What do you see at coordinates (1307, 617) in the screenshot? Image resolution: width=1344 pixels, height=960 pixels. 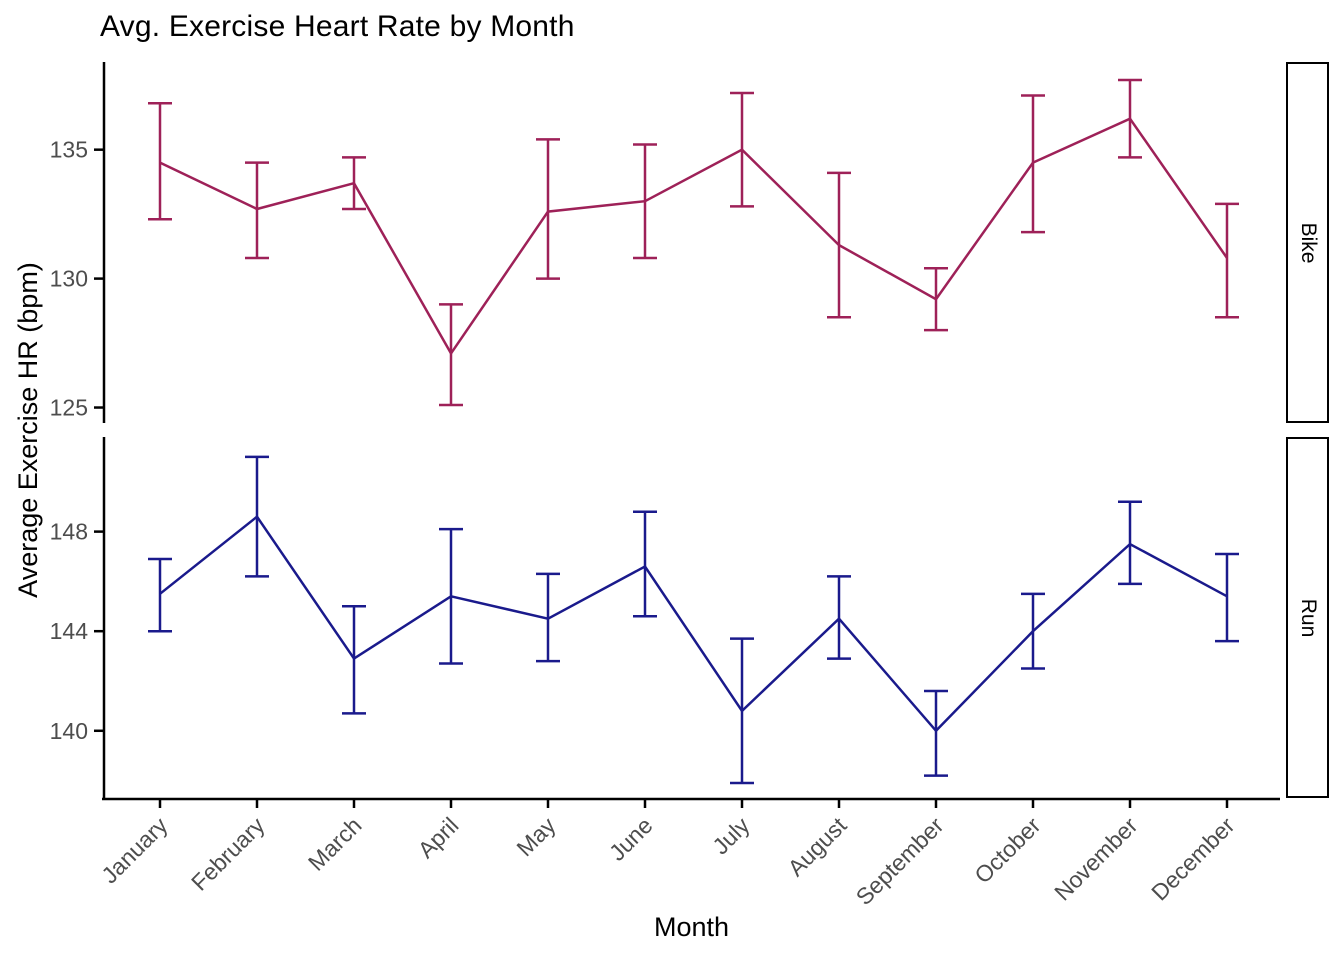 I see `facet-strip-run: Run` at bounding box center [1307, 617].